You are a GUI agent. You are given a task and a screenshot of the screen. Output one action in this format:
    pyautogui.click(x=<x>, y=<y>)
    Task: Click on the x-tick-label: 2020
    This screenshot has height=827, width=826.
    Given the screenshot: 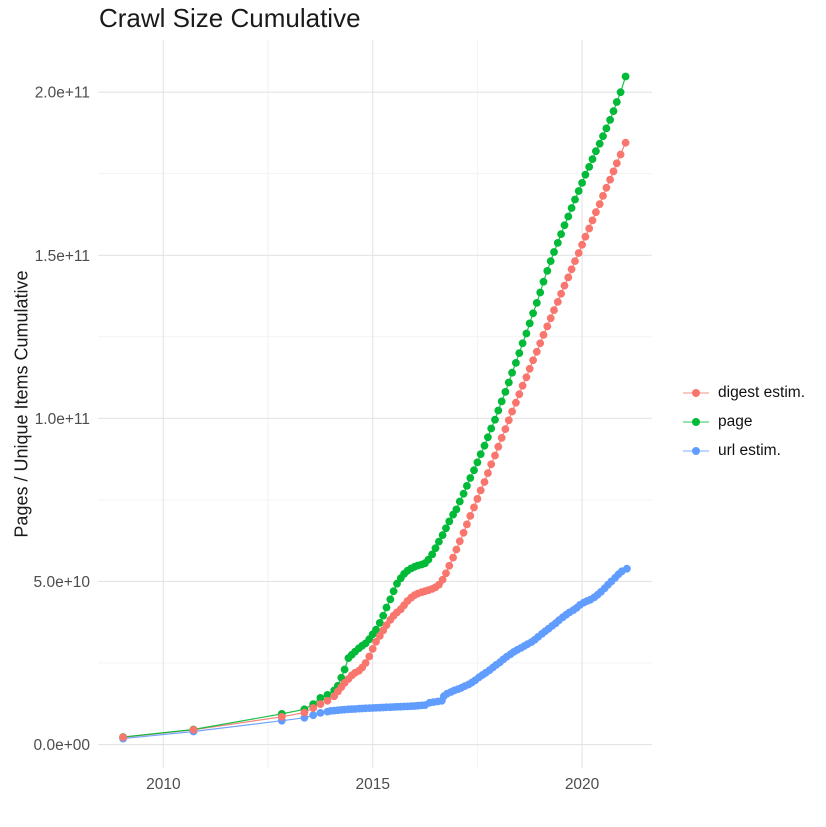 What is the action you would take?
    pyautogui.click(x=582, y=784)
    